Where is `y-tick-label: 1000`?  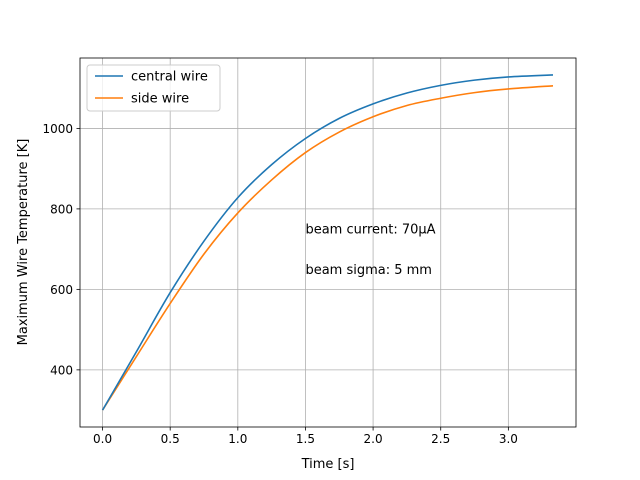 y-tick-label: 1000 is located at coordinates (57, 129).